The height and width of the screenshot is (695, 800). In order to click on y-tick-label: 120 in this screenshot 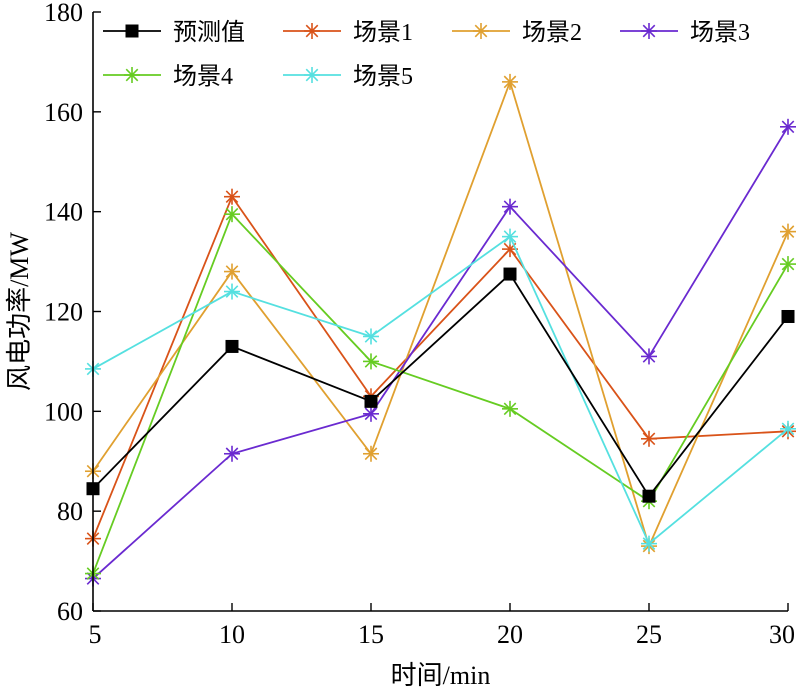, I will do `click(63, 312)`.